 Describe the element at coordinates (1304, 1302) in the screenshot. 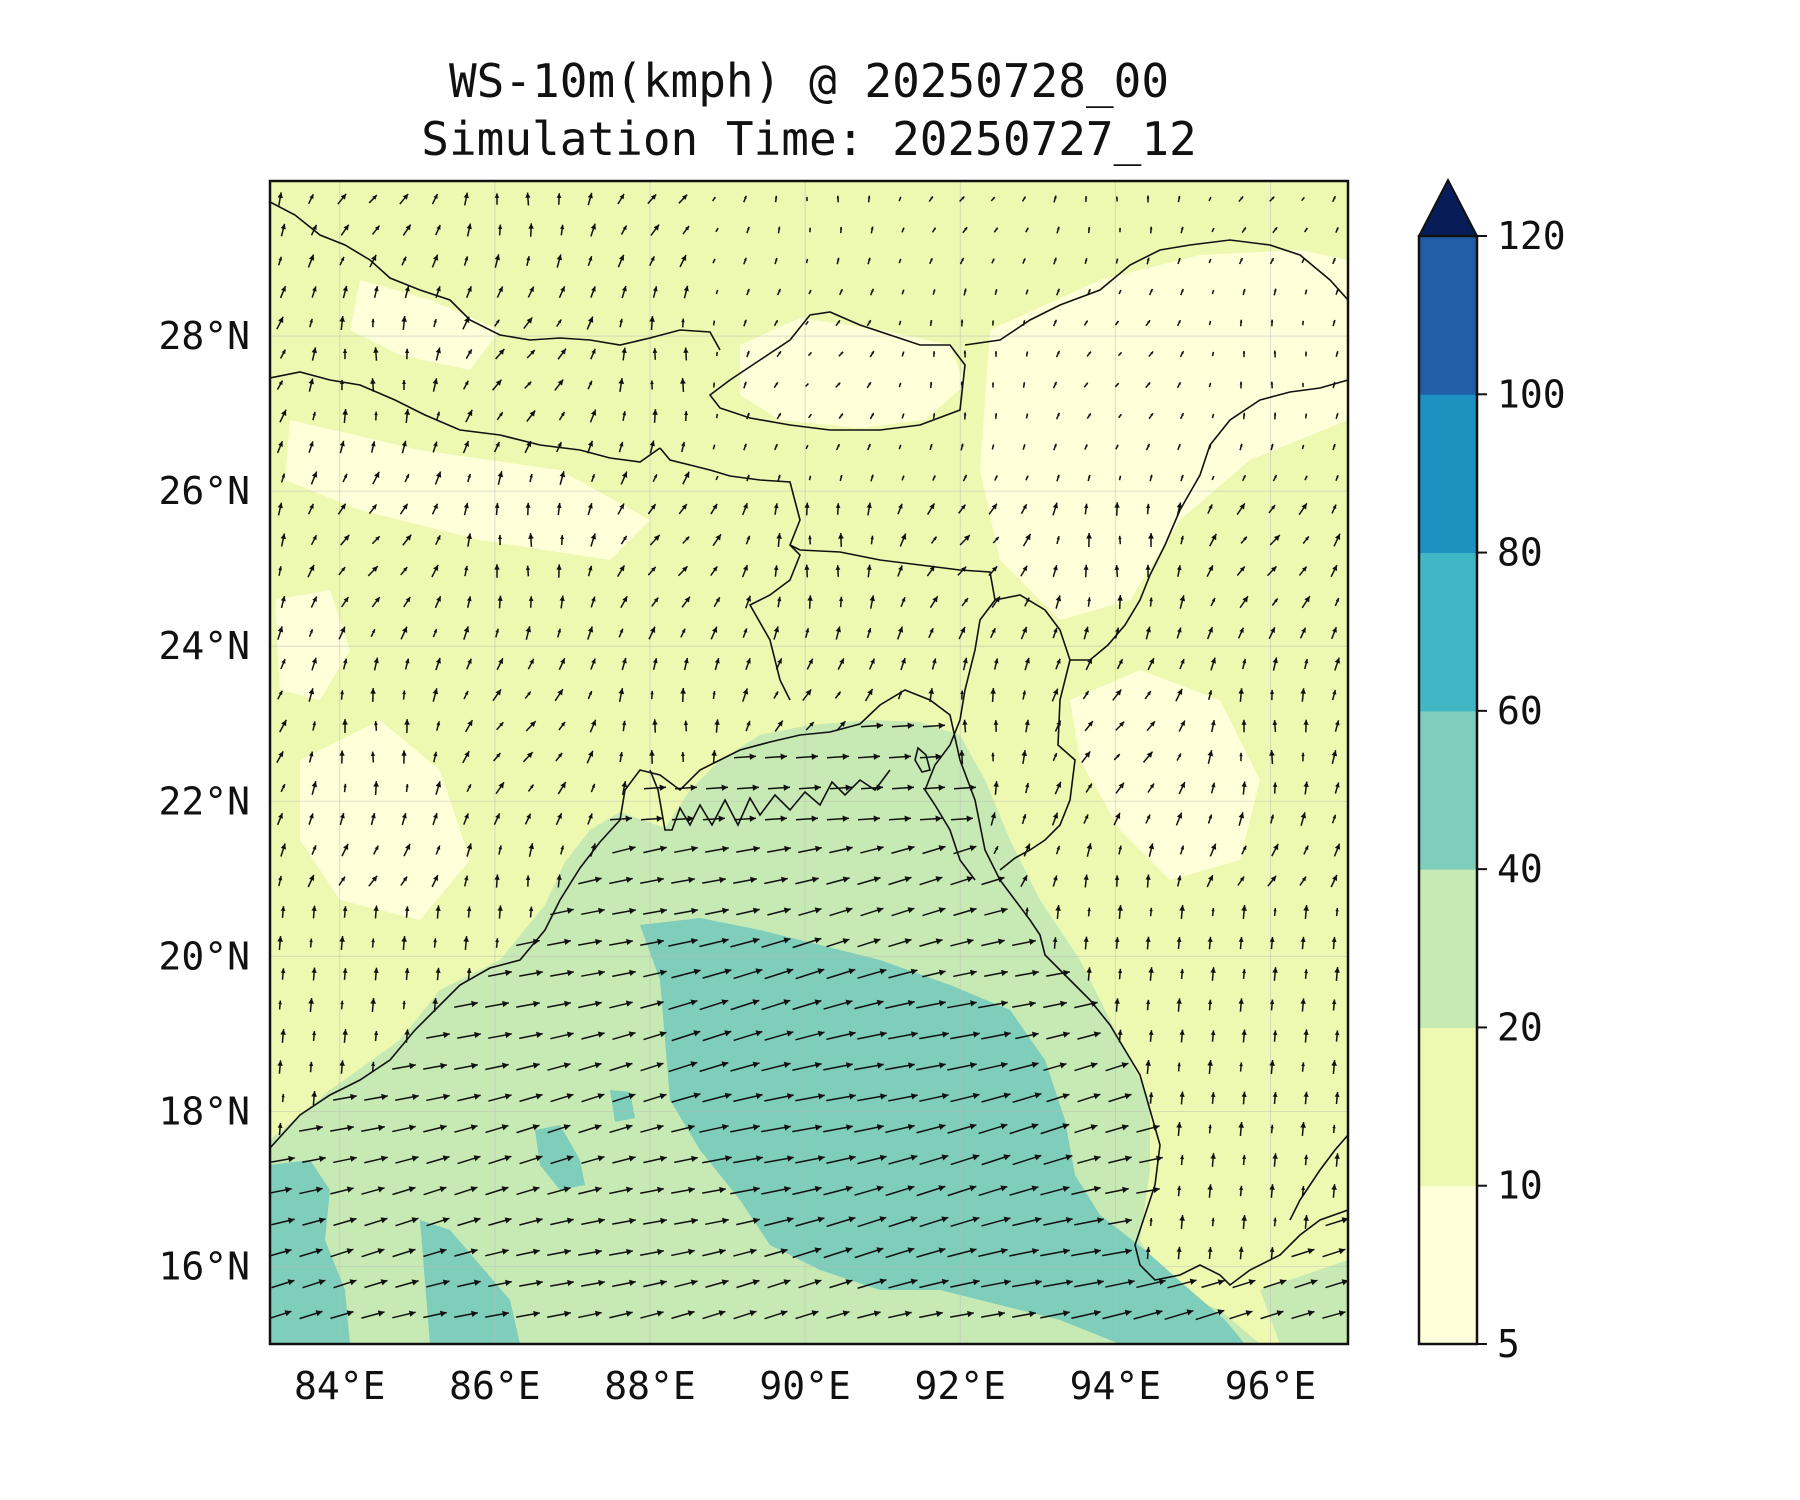

I see `moderate-wind-region-andaman` at that location.